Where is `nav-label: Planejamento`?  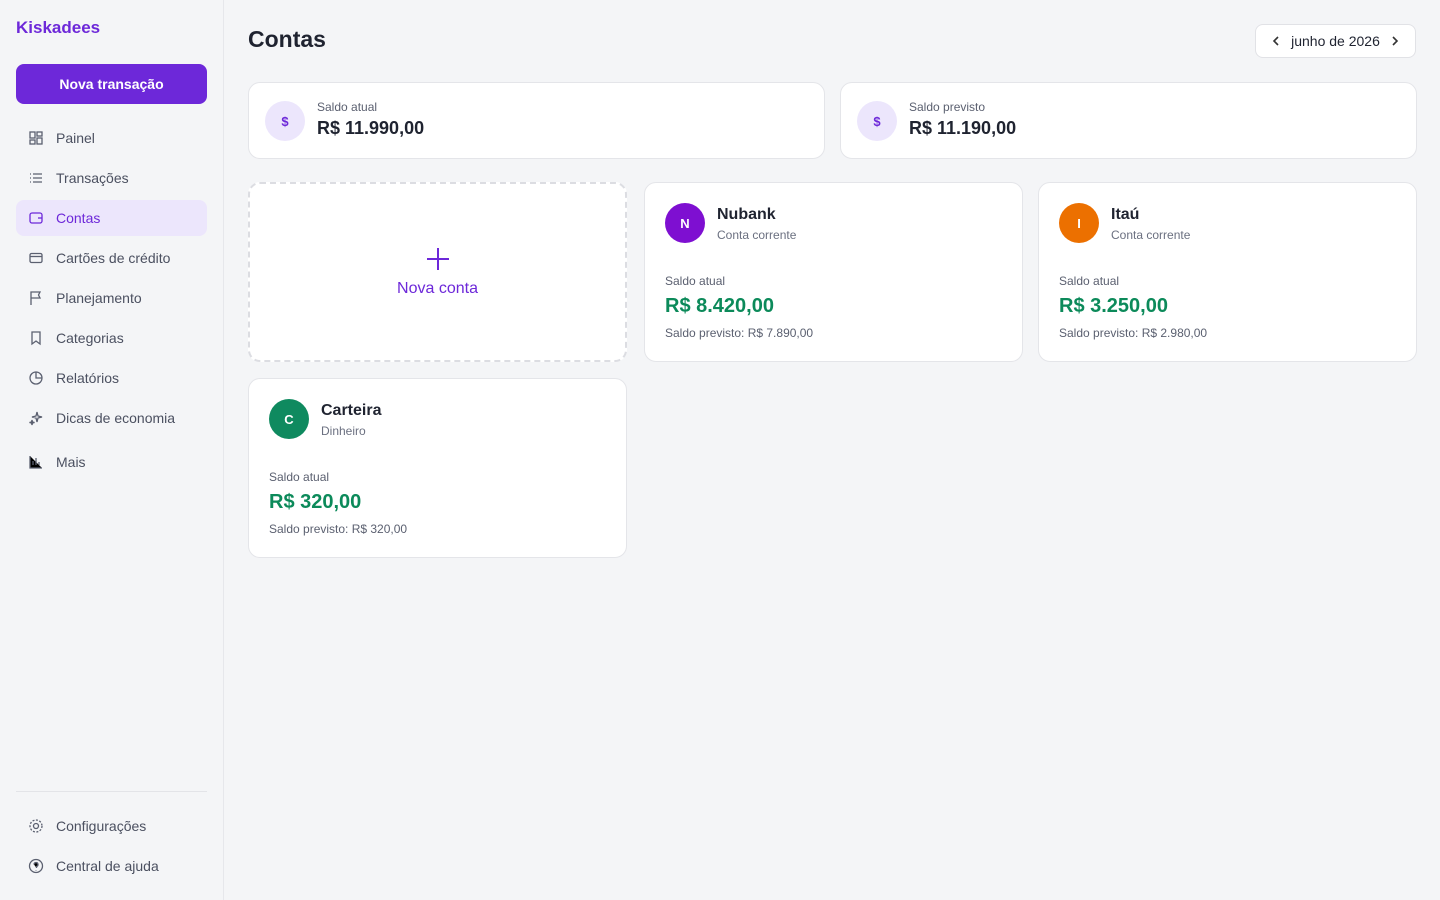
nav-label: Planejamento is located at coordinates (99, 298).